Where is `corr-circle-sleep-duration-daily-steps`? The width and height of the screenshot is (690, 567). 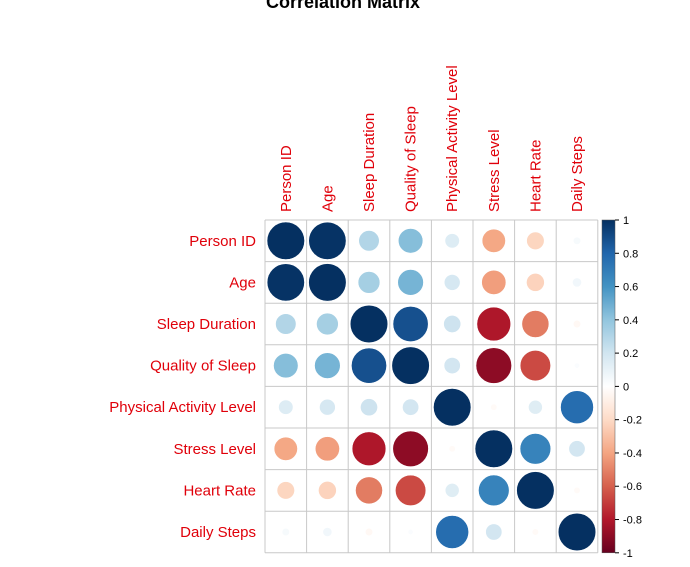 corr-circle-sleep-duration-daily-steps is located at coordinates (577, 324).